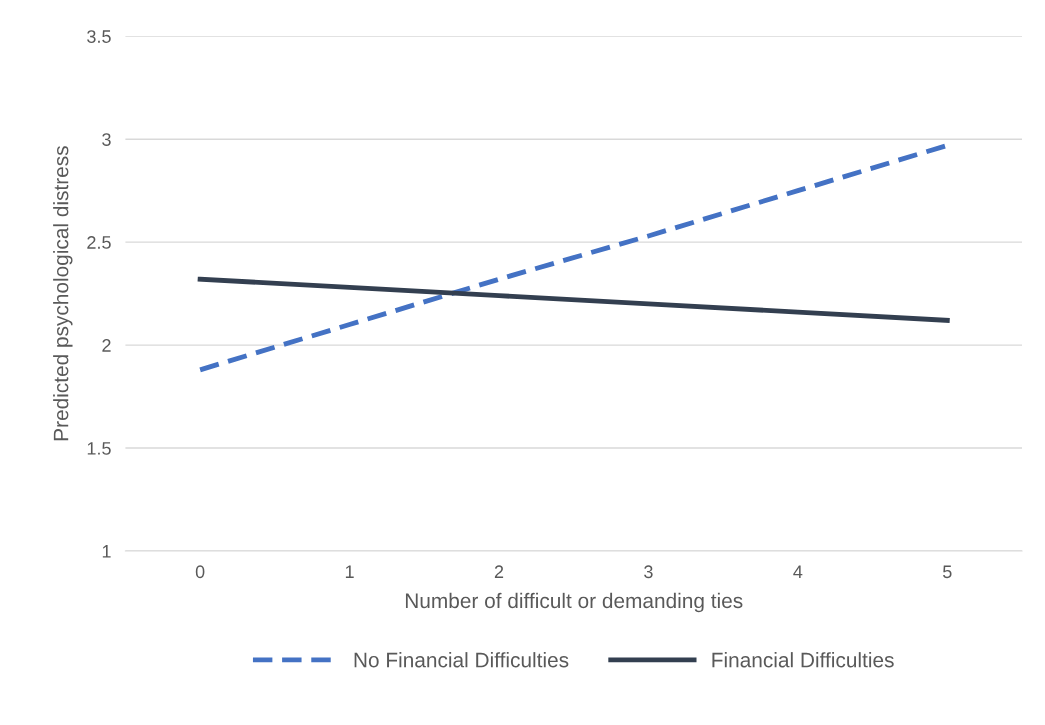 This screenshot has height=725, width=1045. Describe the element at coordinates (106, 139) in the screenshot. I see `y-tick-label: 3` at that location.